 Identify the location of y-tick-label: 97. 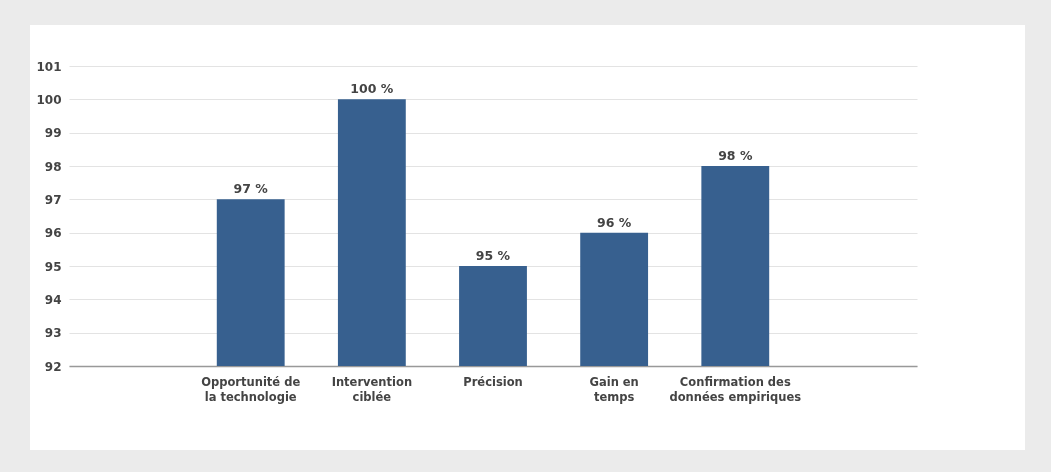
(53, 199).